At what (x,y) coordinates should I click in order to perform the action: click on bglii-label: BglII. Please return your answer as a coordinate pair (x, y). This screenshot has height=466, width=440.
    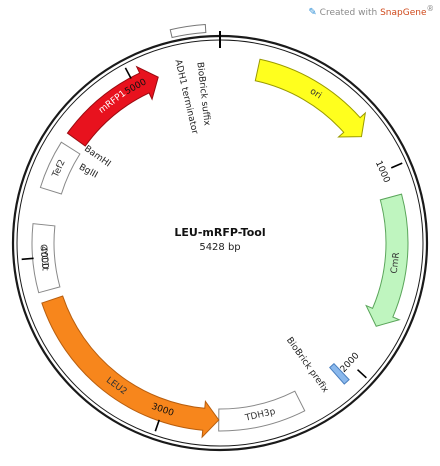
    Looking at the image, I should click on (88, 171).